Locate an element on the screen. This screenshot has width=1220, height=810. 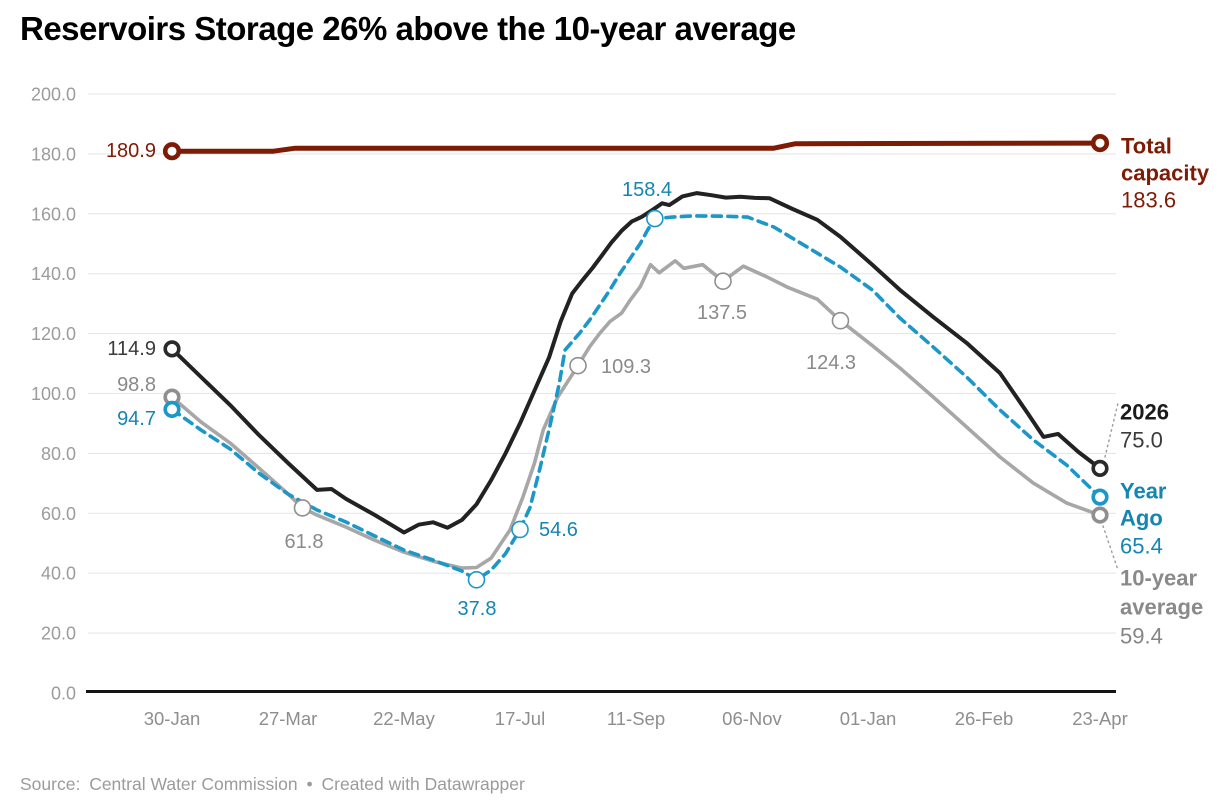
y-axis-tick-label: 0.0 is located at coordinates (63, 694).